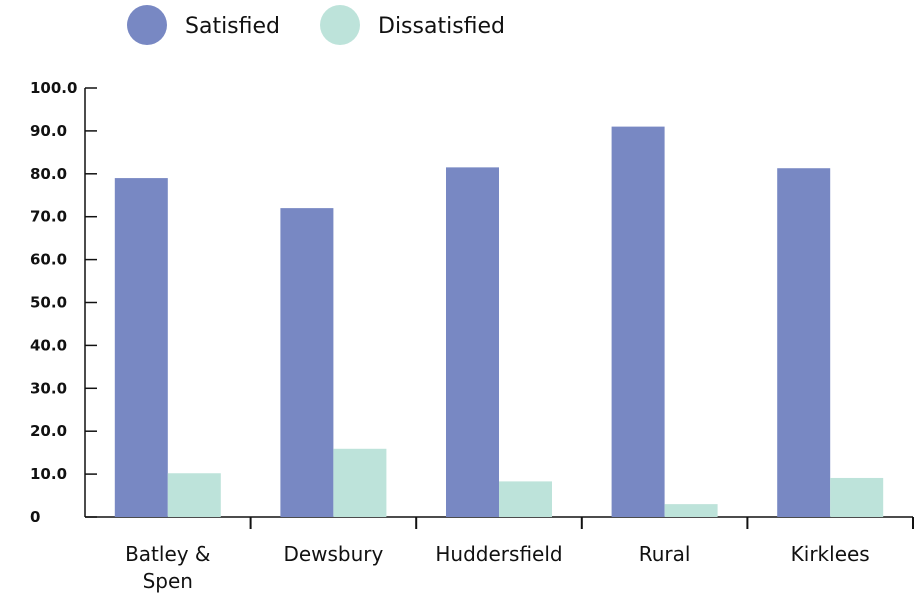 This screenshot has height=601, width=920. I want to click on bar-dissatisfied-rural, so click(691, 510).